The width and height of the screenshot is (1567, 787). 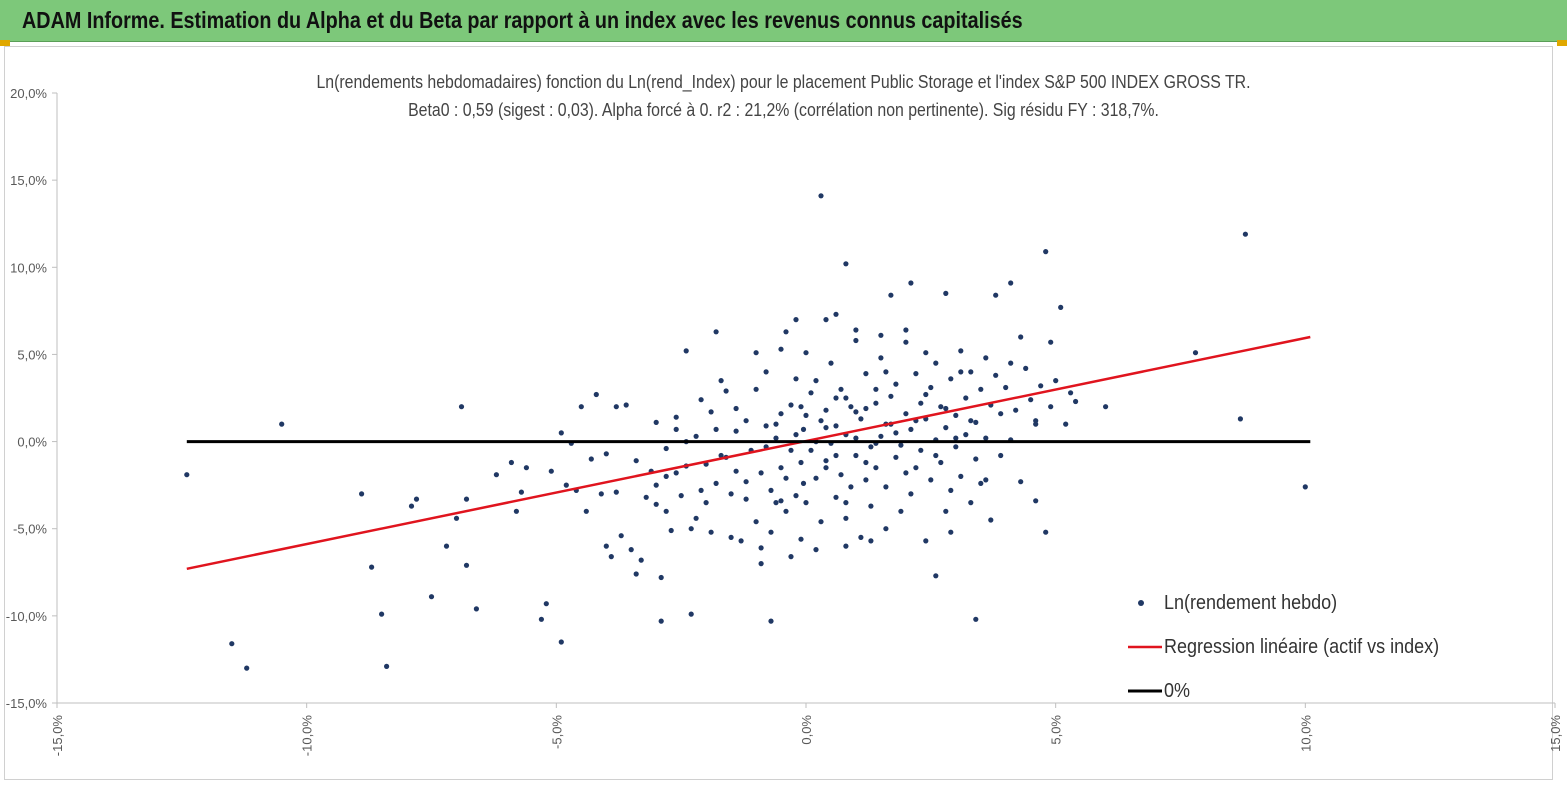 I want to click on legend-label-regression: Regression linéaire (actif vs index), so click(x=1302, y=647).